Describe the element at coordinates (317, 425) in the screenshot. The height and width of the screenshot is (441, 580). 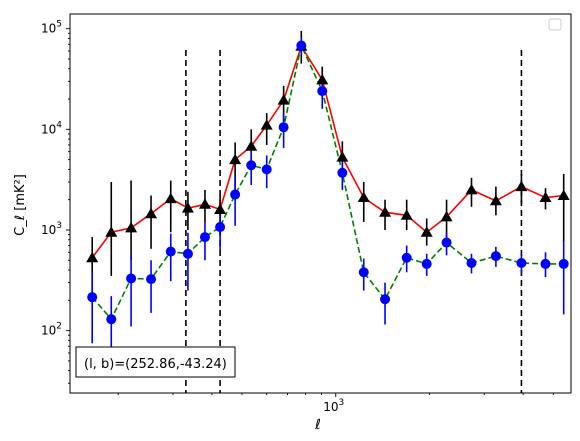
I see `x-axis-label: ℓ` at that location.